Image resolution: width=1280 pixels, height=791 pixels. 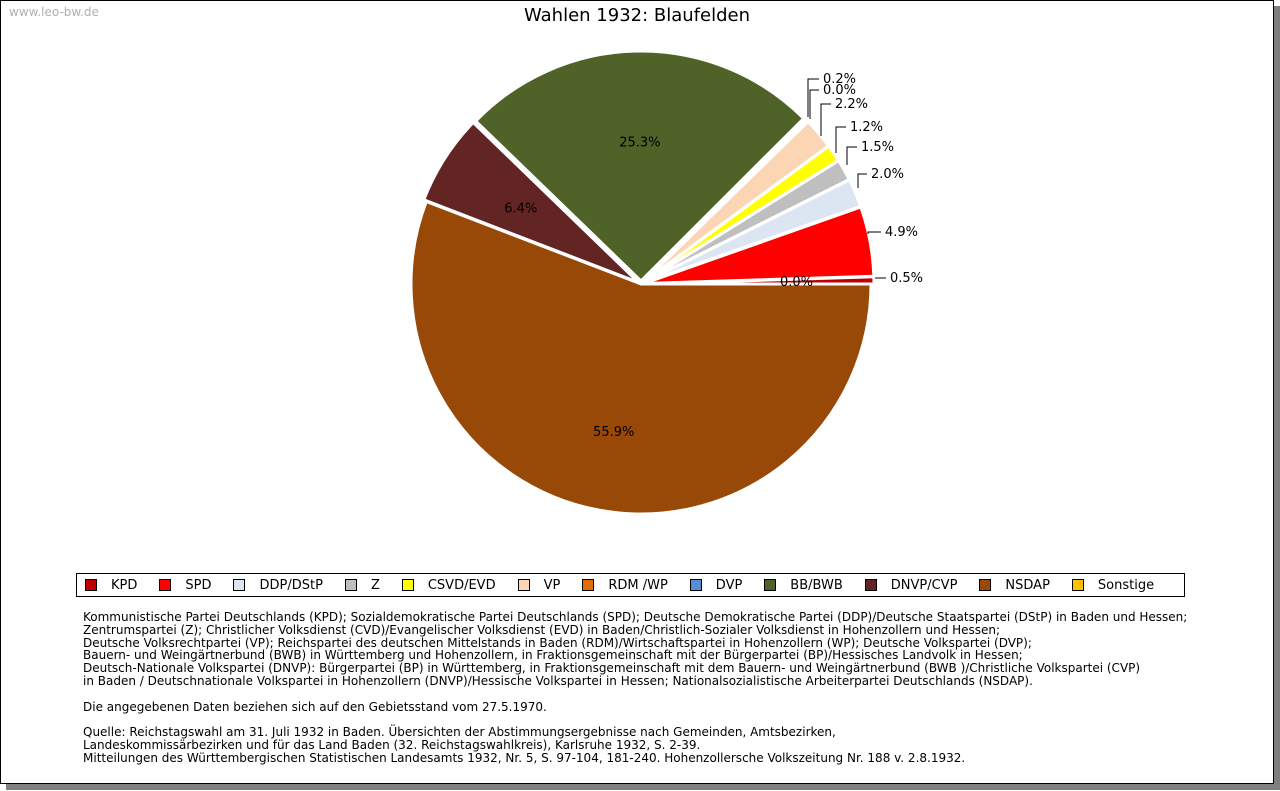 I want to click on legend-label: BB/BWB, so click(x=816, y=585).